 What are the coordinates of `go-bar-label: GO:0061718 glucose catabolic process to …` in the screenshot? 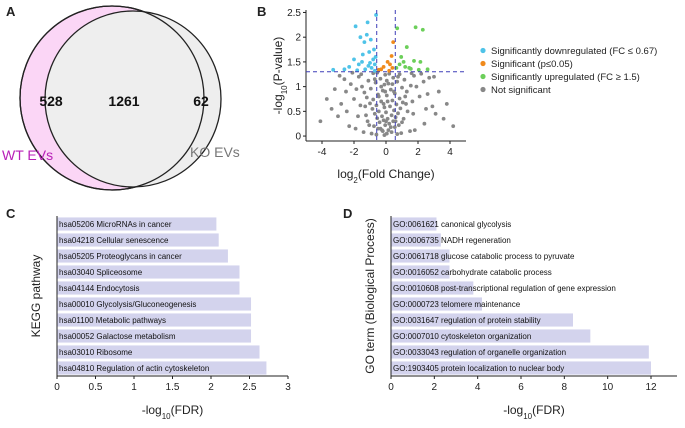 It's located at (484, 256).